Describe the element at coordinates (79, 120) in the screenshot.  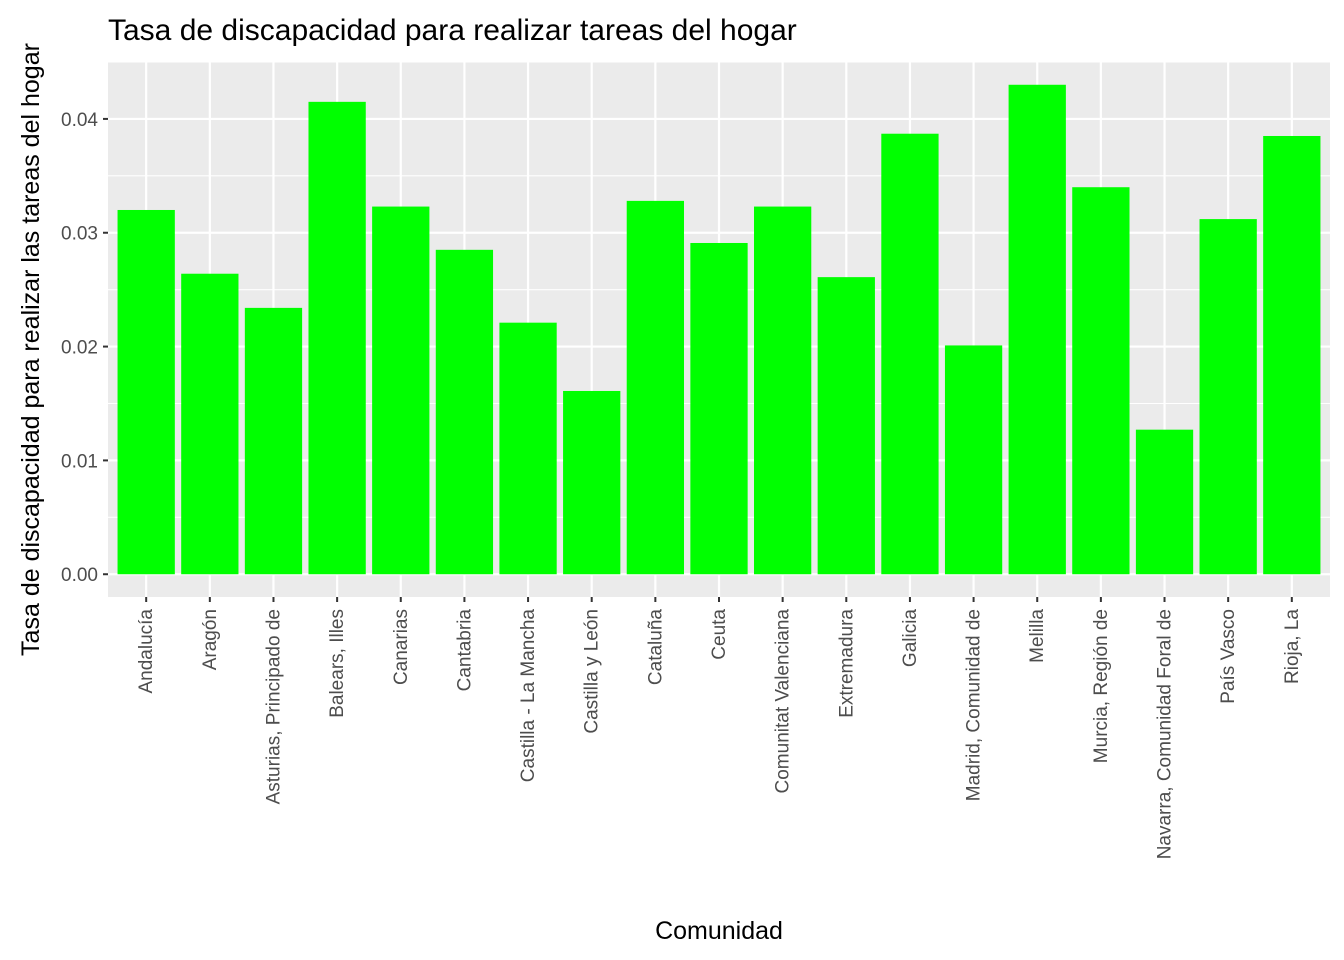
I see `y-tick-label: 0.04` at that location.